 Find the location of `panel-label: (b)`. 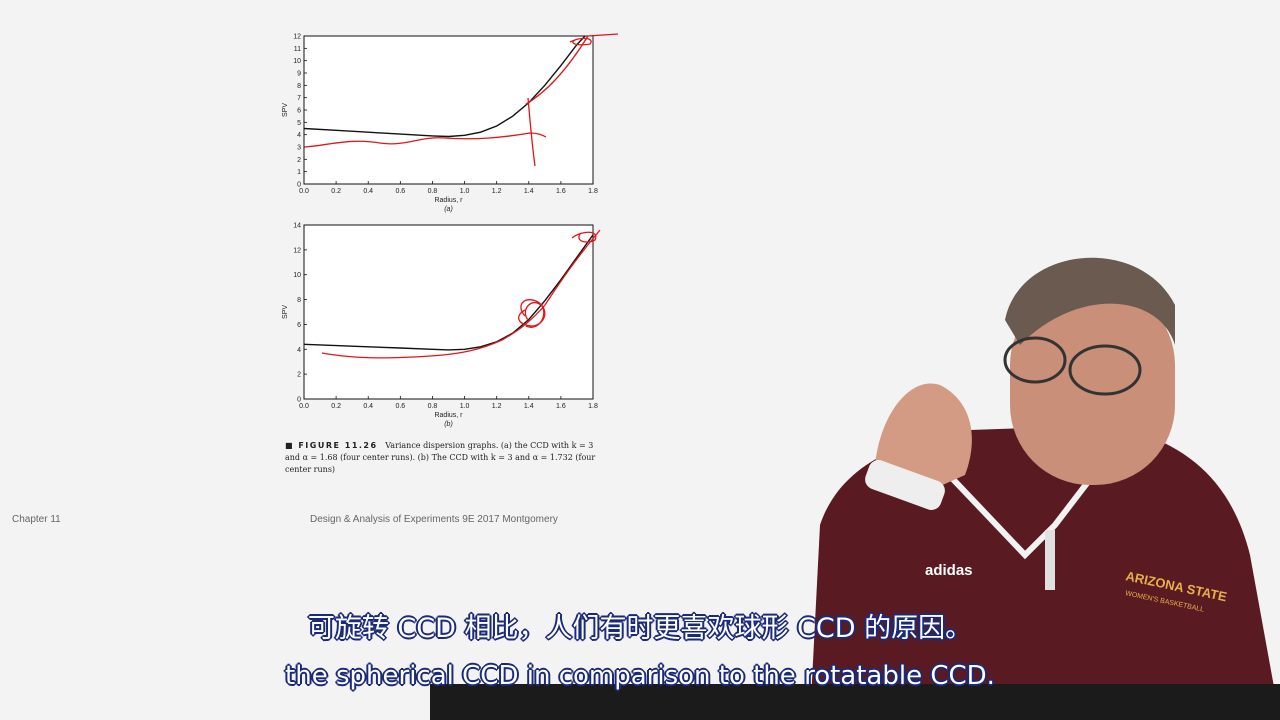

panel-label: (b) is located at coordinates (448, 424).